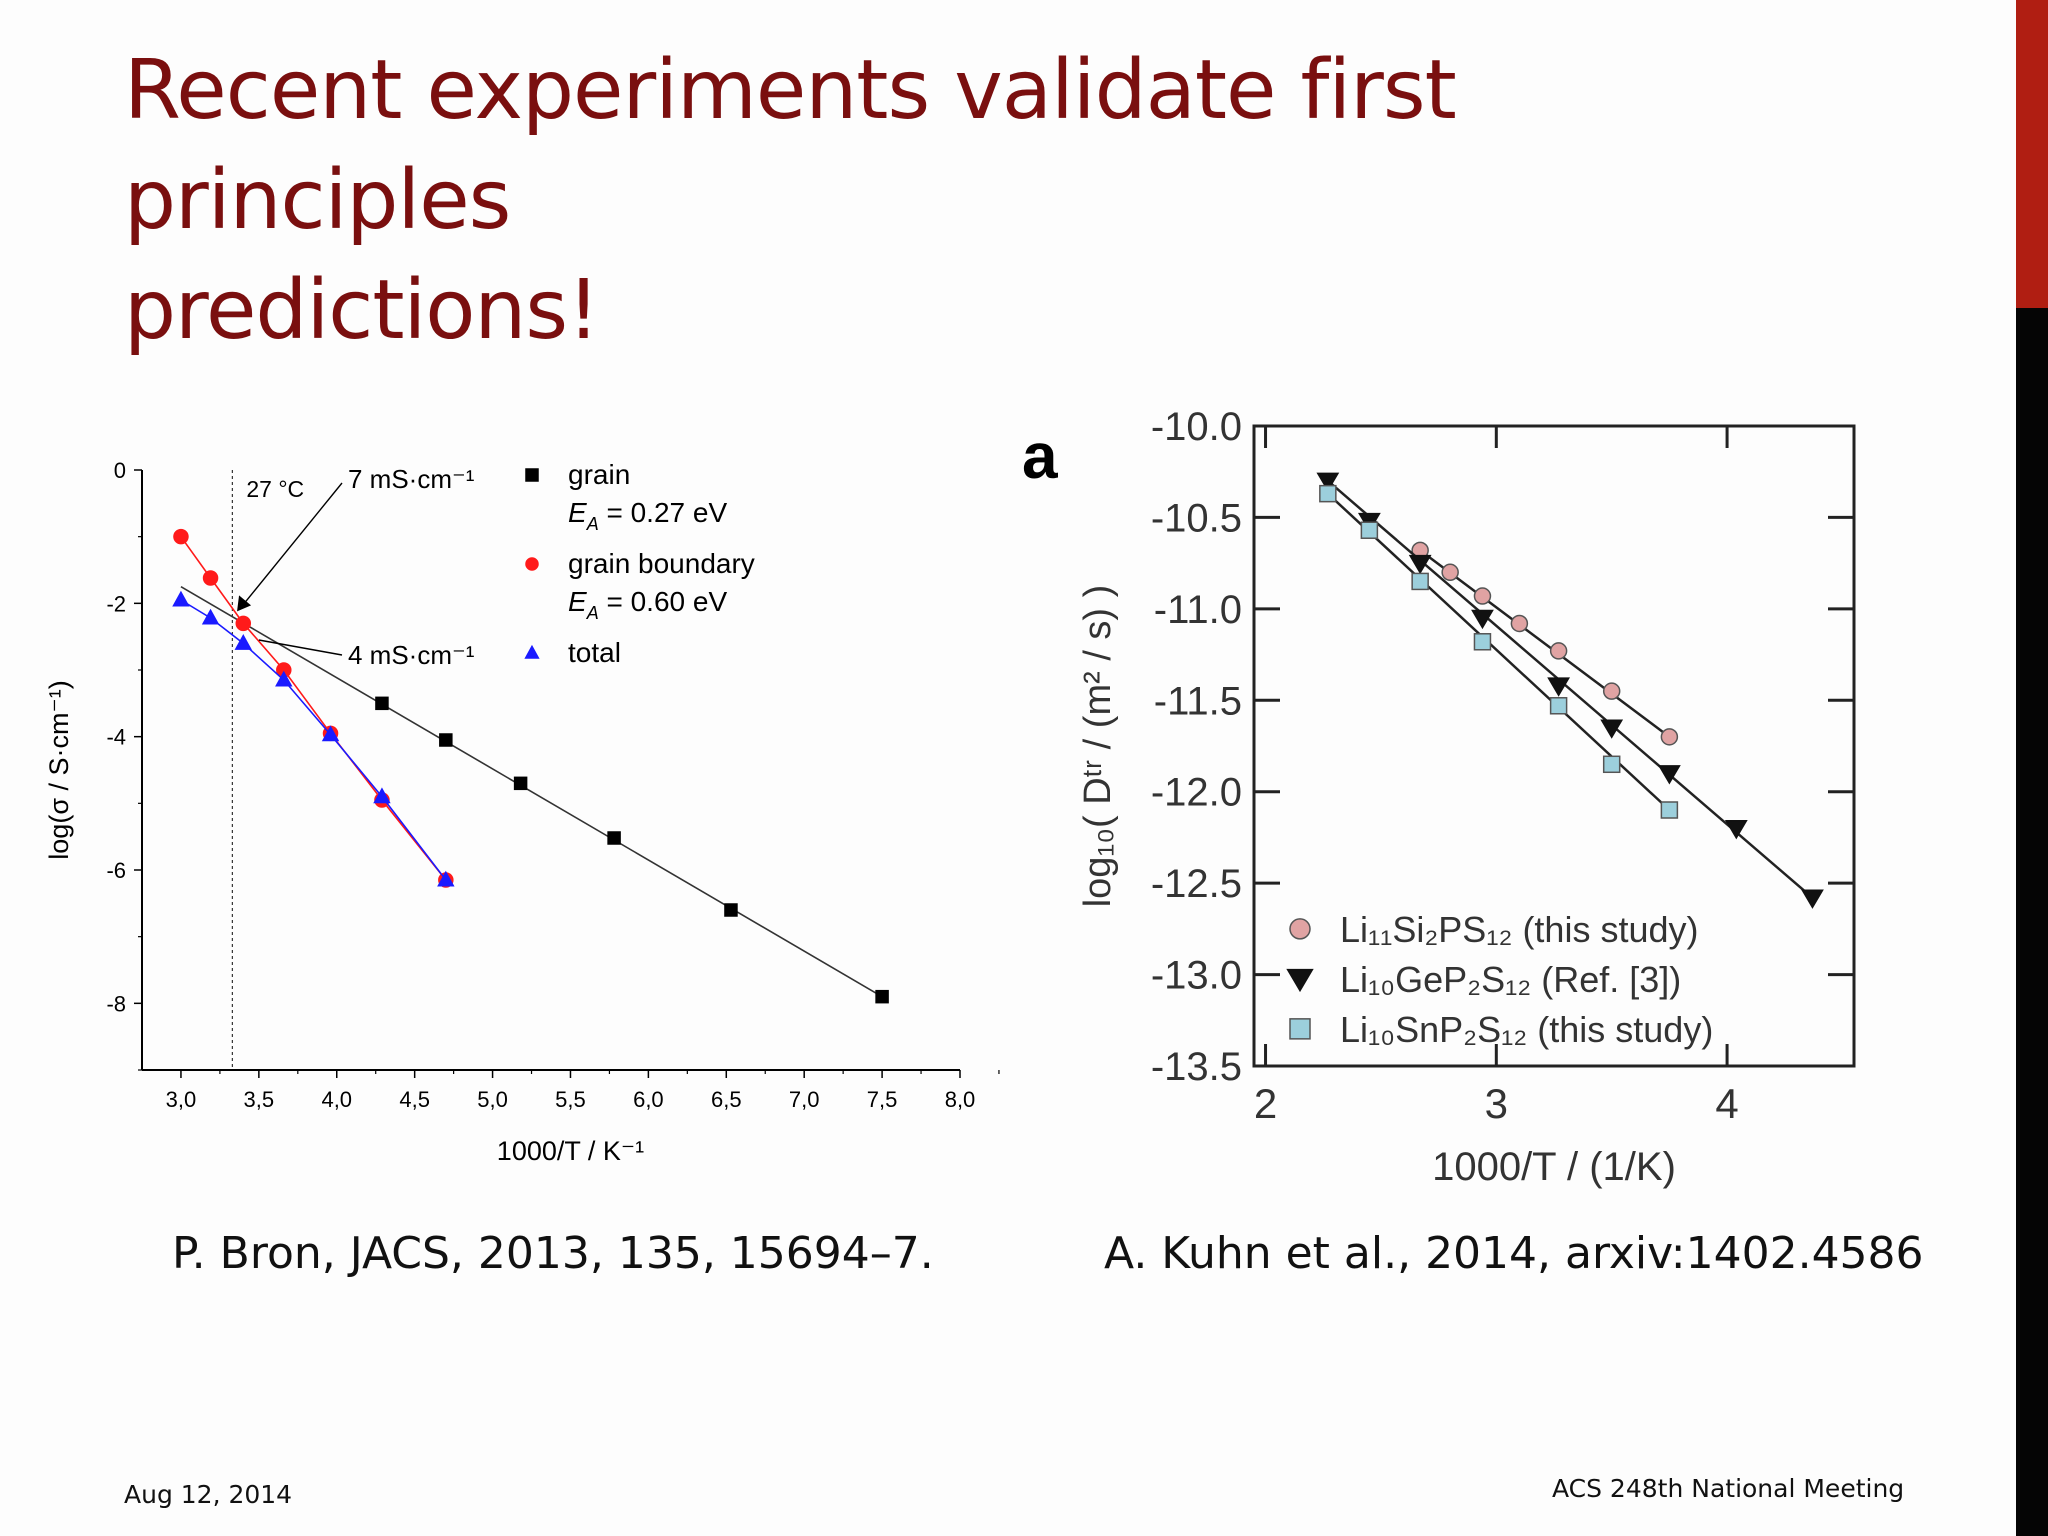  What do you see at coordinates (244, 603) in the screenshot?
I see `annotation-arrowhead` at bounding box center [244, 603].